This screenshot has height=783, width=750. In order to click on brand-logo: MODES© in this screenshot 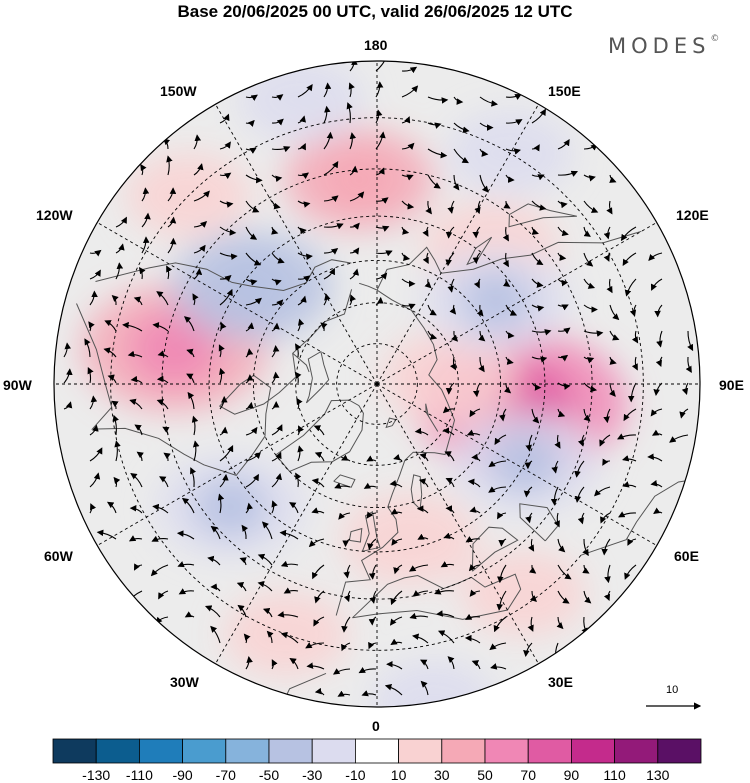, I will do `click(663, 46)`.